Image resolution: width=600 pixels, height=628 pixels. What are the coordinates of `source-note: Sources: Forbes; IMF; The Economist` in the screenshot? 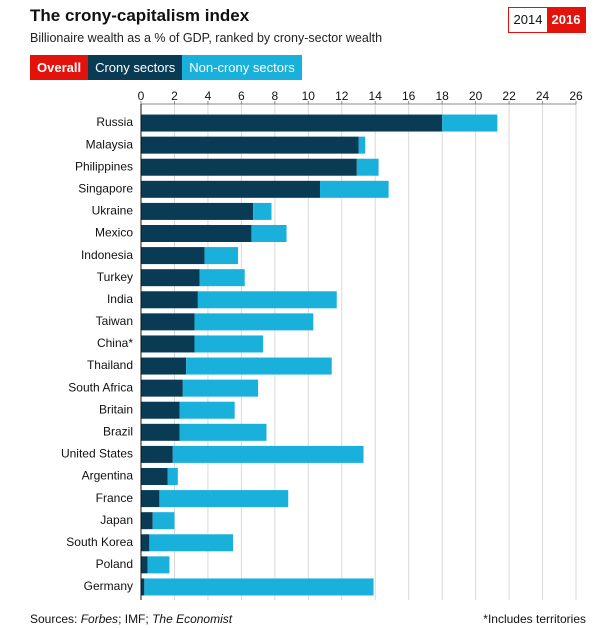 It's located at (131, 619).